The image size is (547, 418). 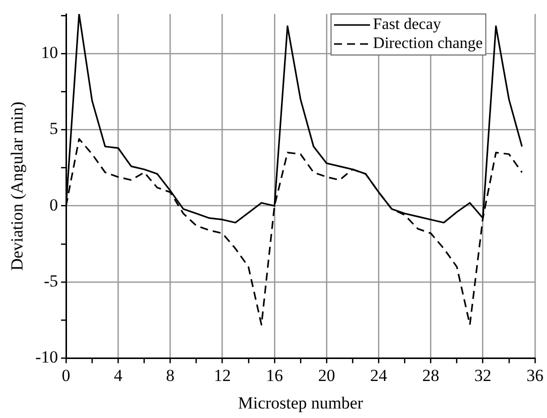 What do you see at coordinates (118, 375) in the screenshot?
I see `x-tick-label: 4` at bounding box center [118, 375].